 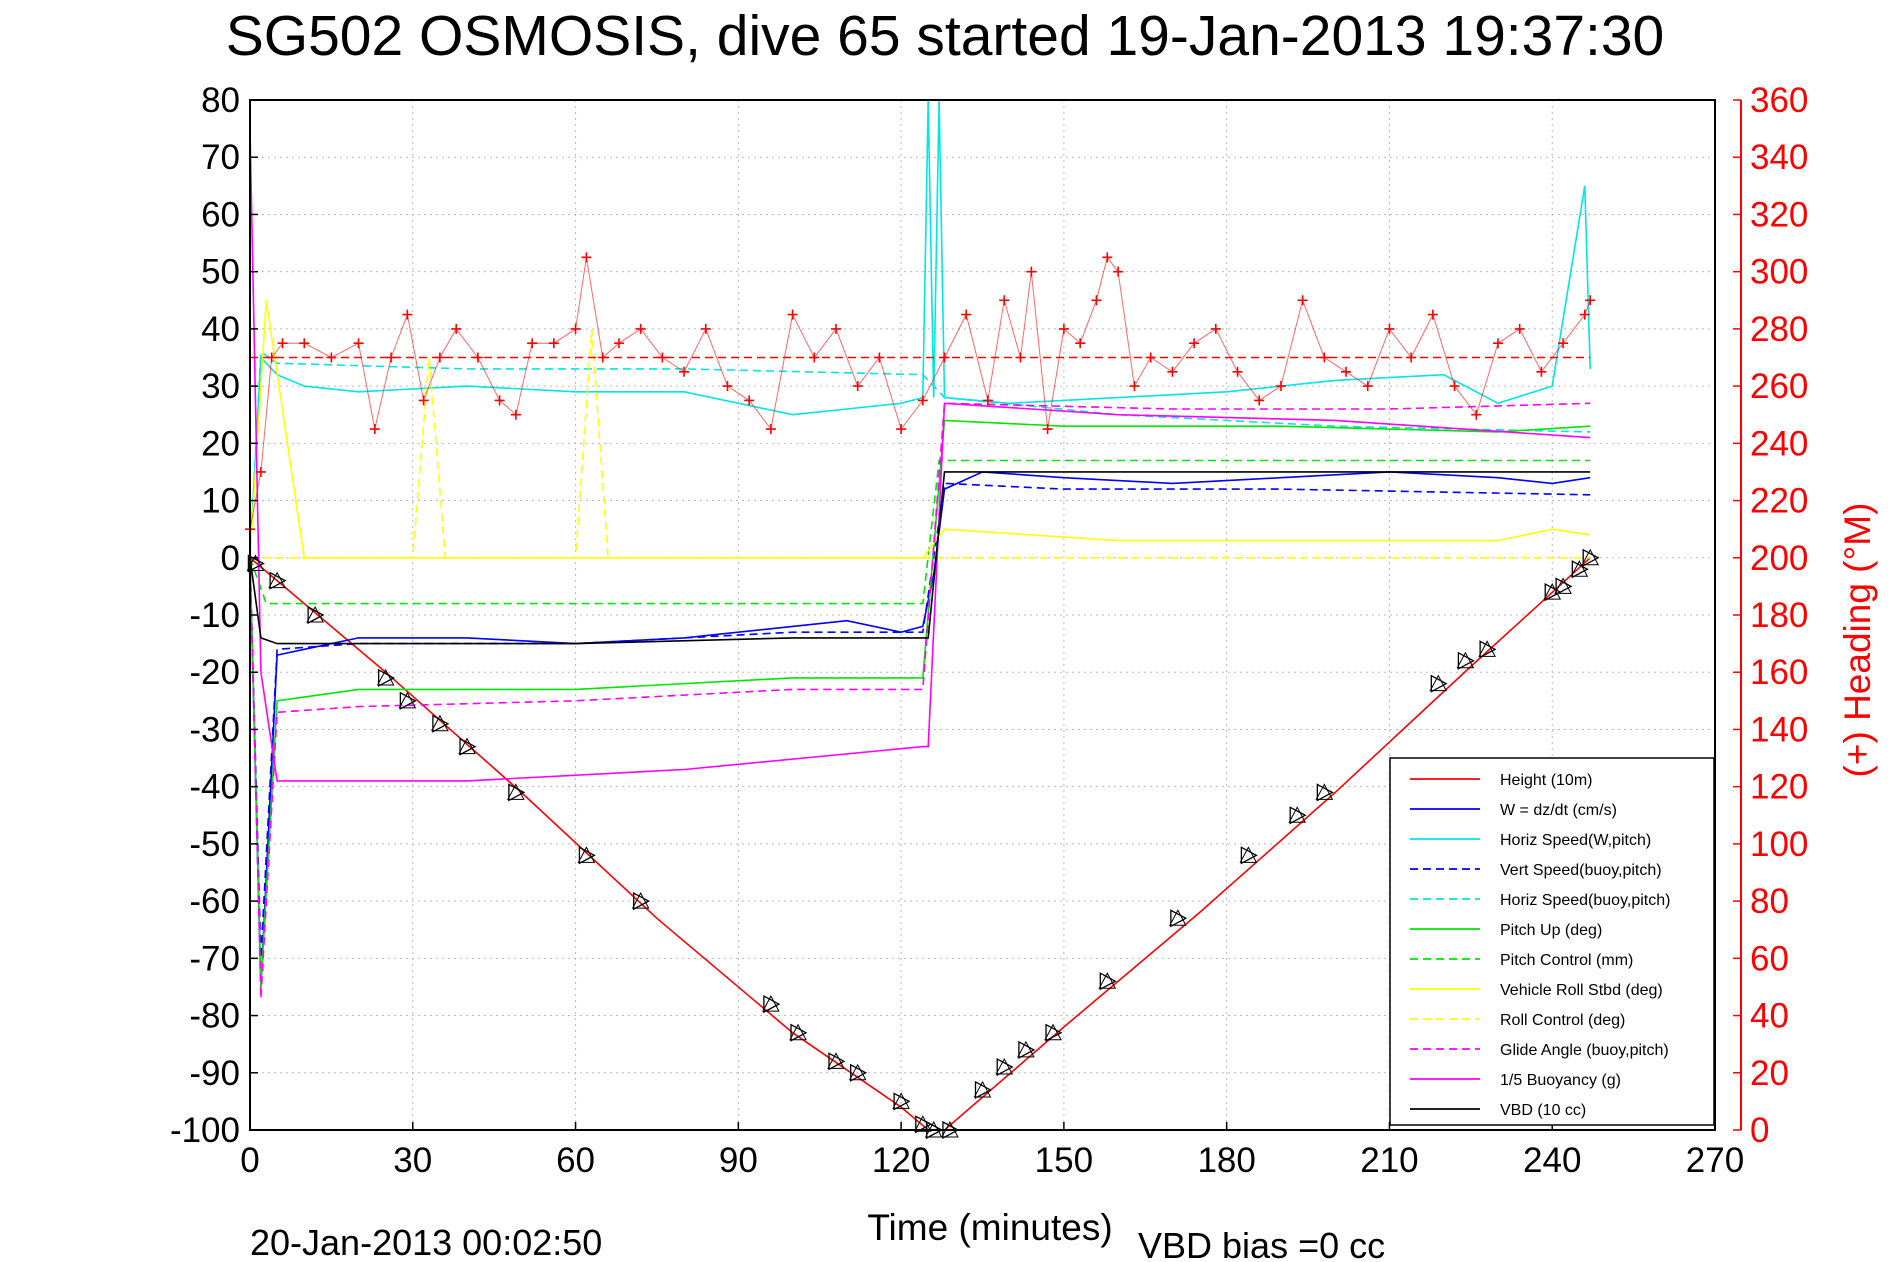 What do you see at coordinates (989, 1227) in the screenshot?
I see `x-axis-label: Time (minutes)` at bounding box center [989, 1227].